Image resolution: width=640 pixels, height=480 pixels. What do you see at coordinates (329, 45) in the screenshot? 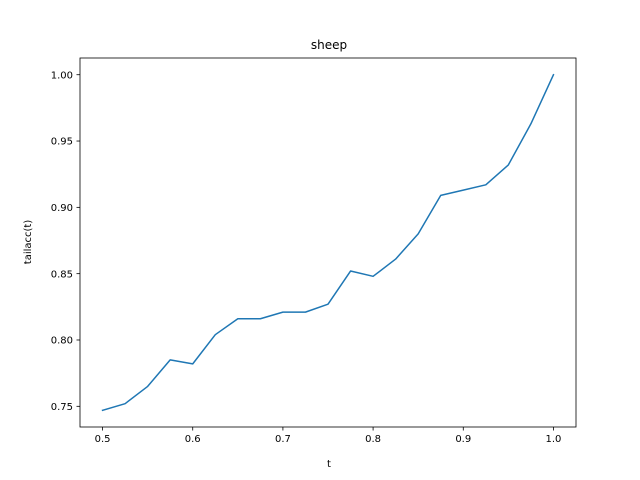
I see `chart-title: sheep` at bounding box center [329, 45].